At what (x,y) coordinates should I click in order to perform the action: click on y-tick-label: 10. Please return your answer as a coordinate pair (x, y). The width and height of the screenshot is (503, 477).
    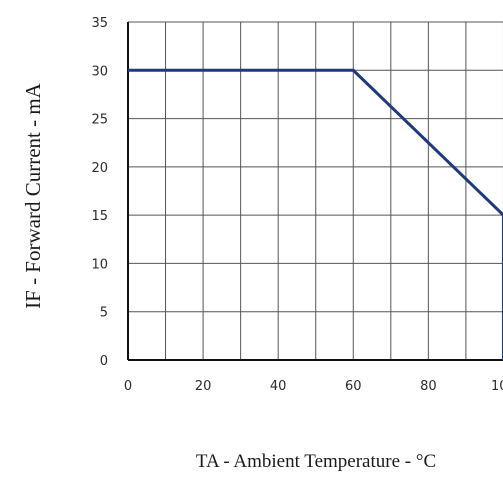
    Looking at the image, I should click on (99, 264).